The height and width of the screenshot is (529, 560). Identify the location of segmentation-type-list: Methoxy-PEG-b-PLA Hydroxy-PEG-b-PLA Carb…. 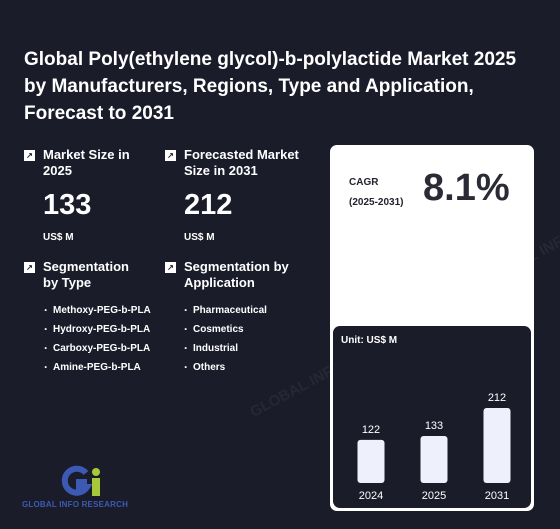
(97, 339).